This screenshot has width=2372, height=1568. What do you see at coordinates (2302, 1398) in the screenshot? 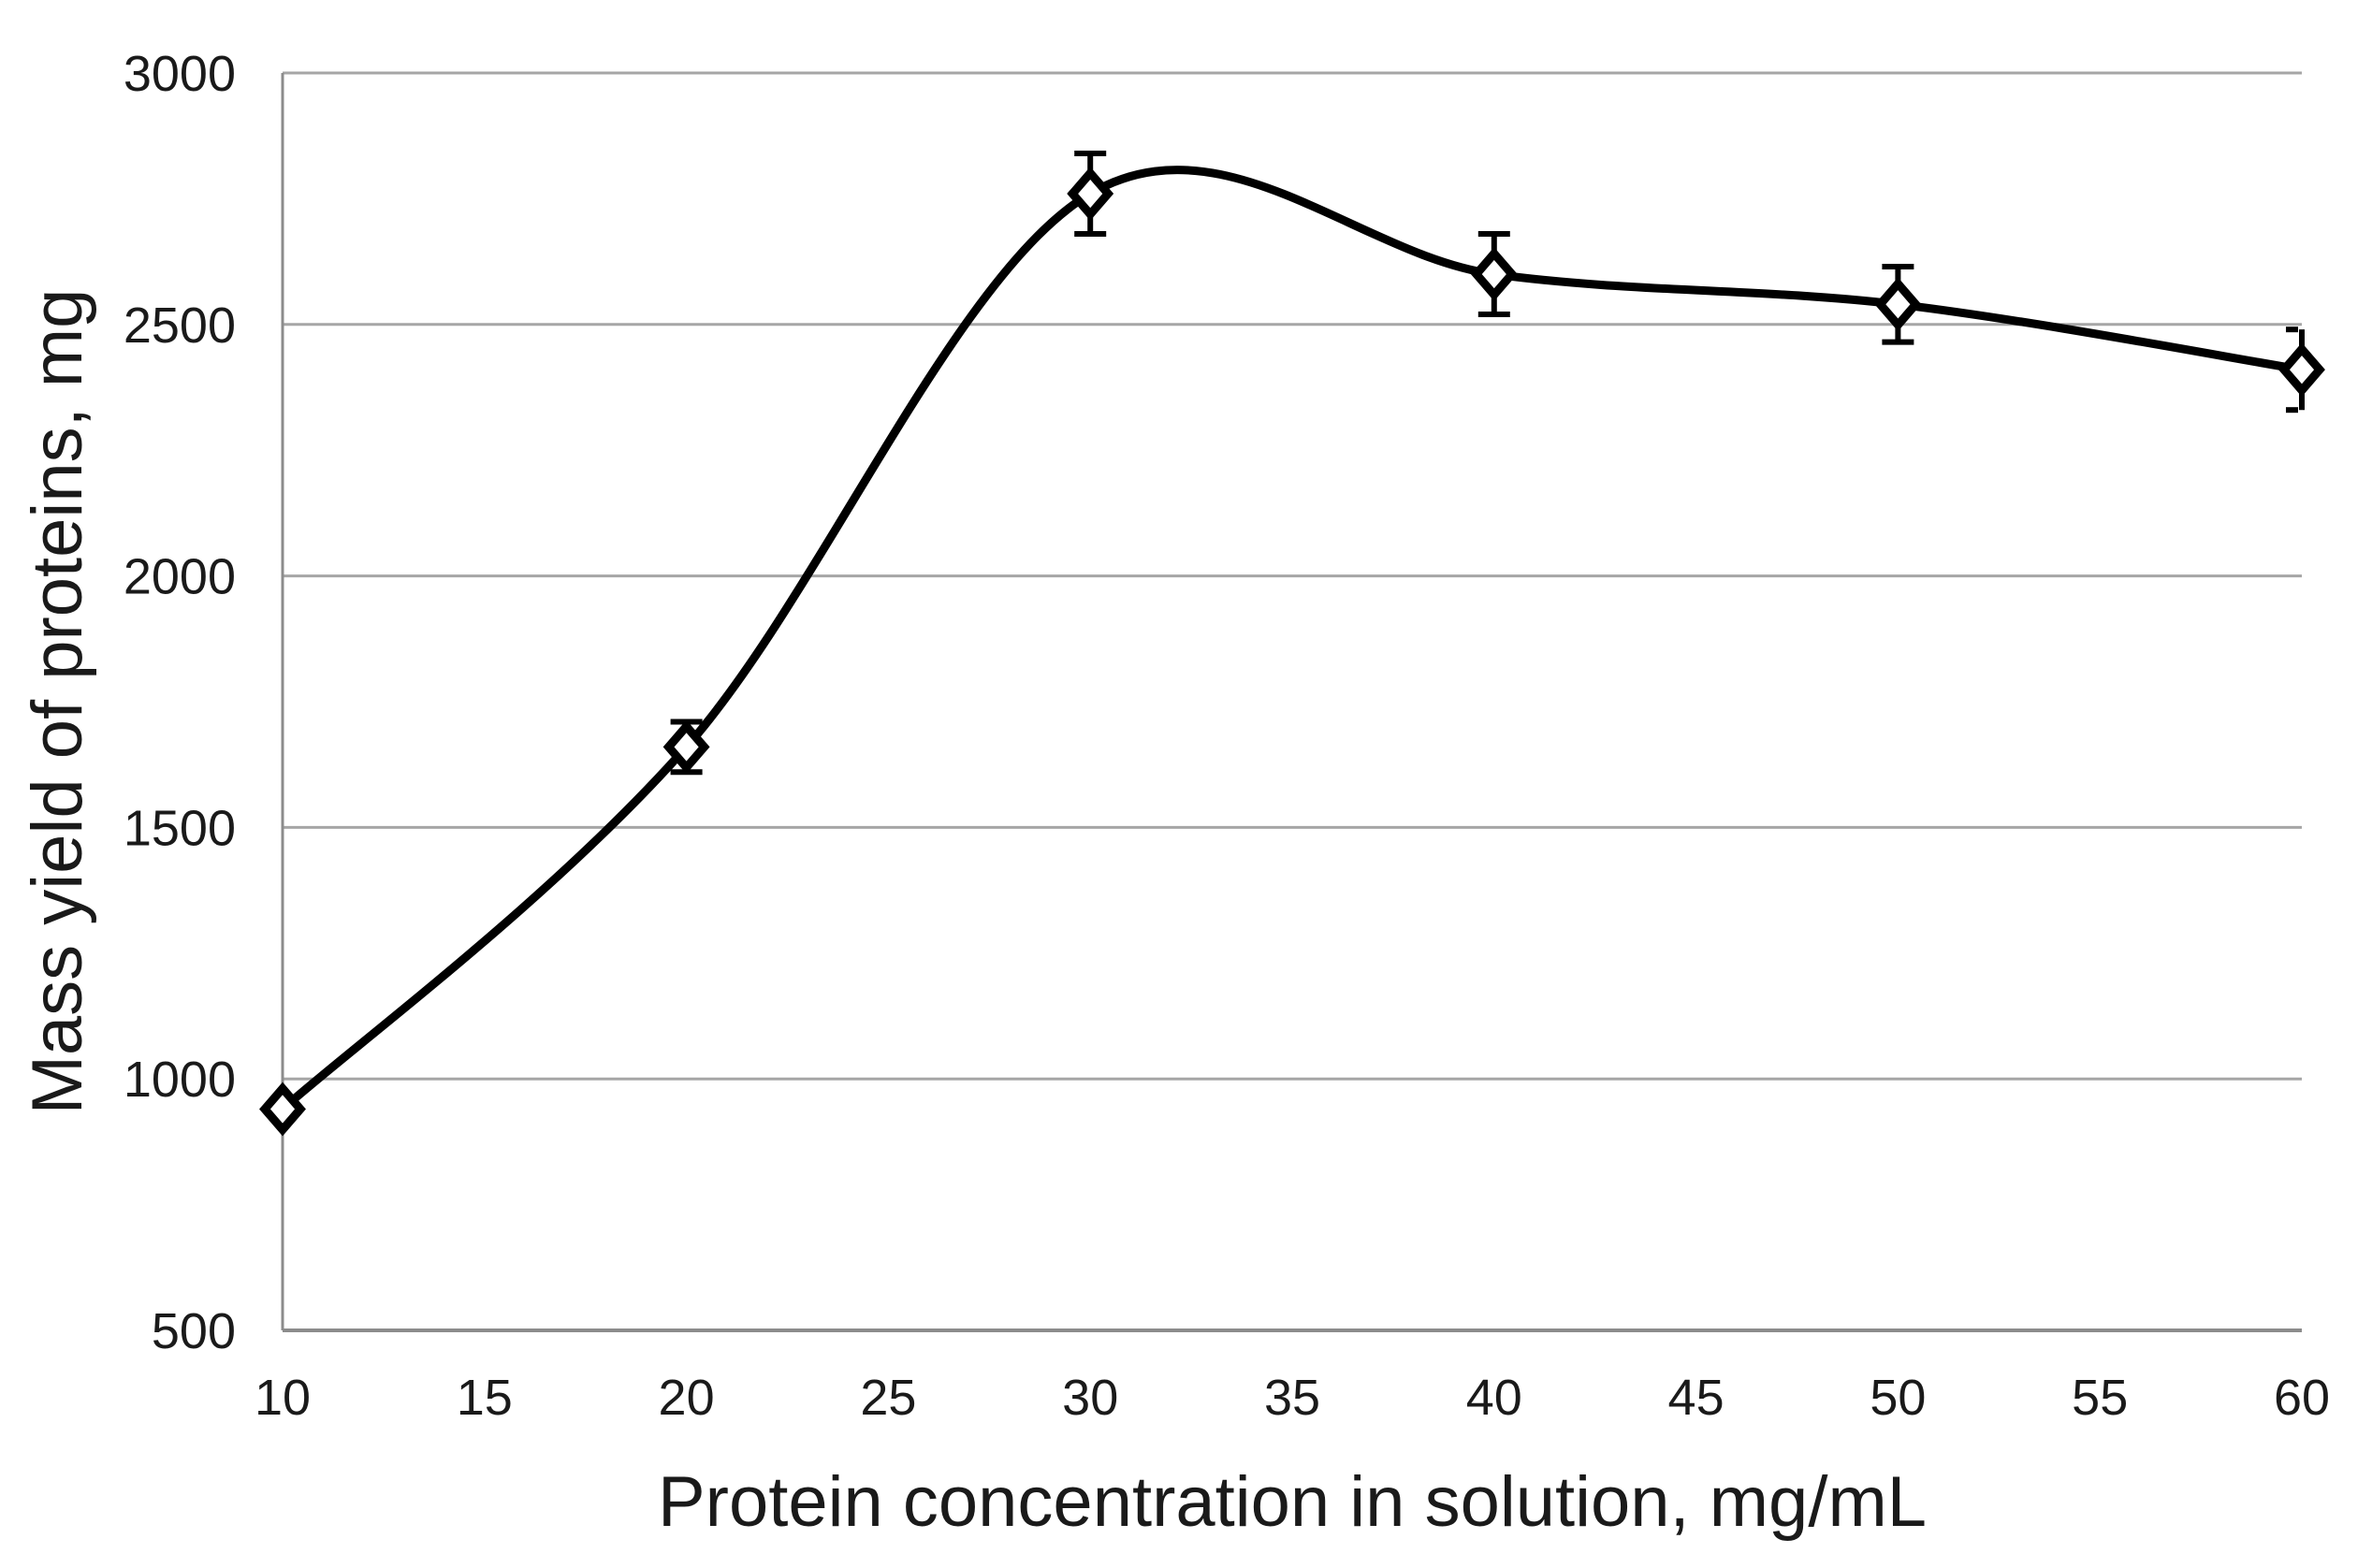
I see `x-tick-label: 60` at bounding box center [2302, 1398].